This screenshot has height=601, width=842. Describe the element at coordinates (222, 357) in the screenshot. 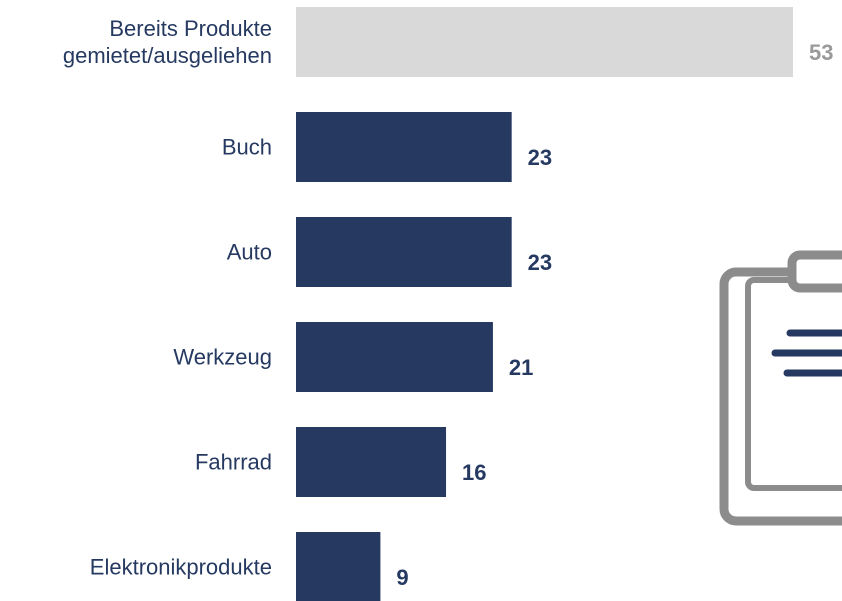

I see `category-label: Werkzeug` at that location.